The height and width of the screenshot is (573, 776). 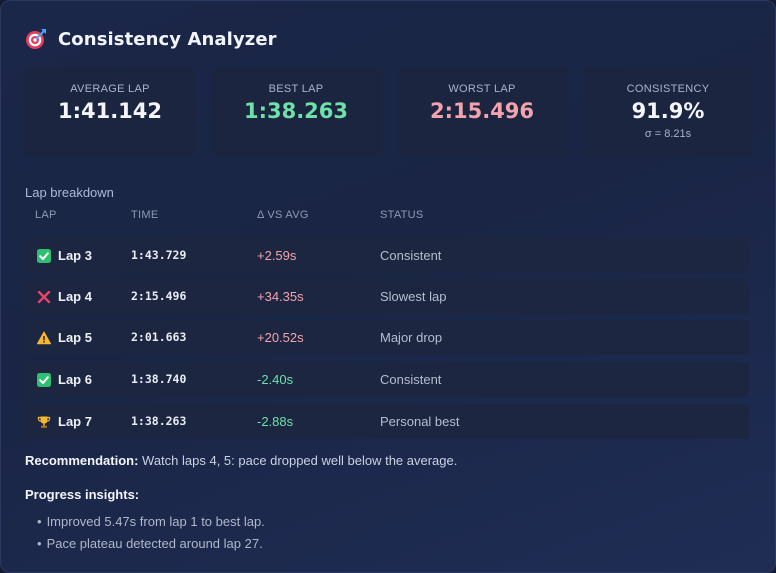 I want to click on section-label-lap-breakdown: Lap breakdown, so click(x=69, y=192).